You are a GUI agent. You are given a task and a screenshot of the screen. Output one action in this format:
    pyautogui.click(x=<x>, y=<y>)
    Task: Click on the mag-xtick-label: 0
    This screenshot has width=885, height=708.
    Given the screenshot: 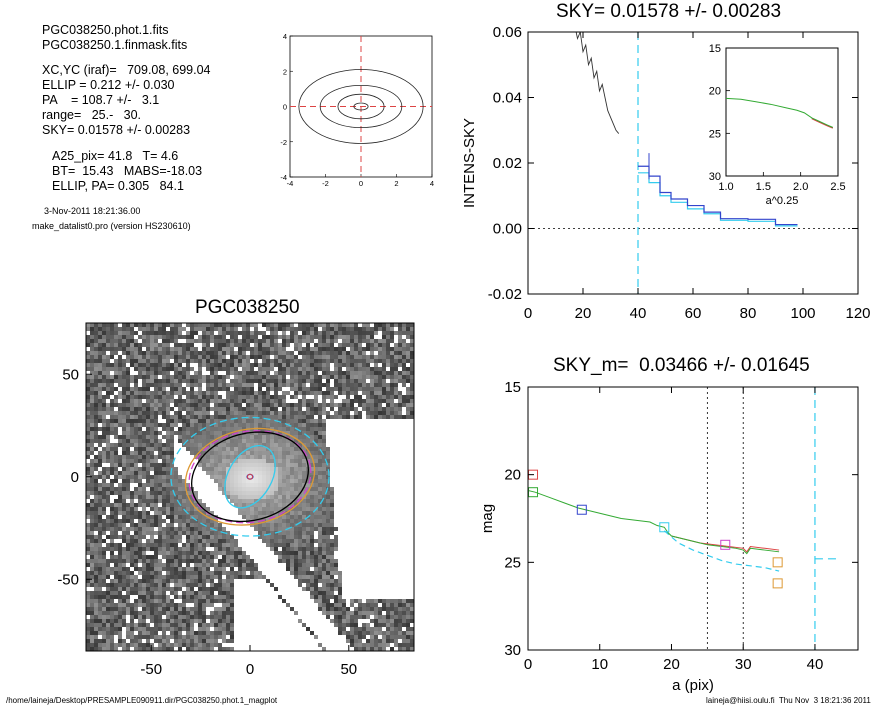 What is the action you would take?
    pyautogui.click(x=528, y=664)
    